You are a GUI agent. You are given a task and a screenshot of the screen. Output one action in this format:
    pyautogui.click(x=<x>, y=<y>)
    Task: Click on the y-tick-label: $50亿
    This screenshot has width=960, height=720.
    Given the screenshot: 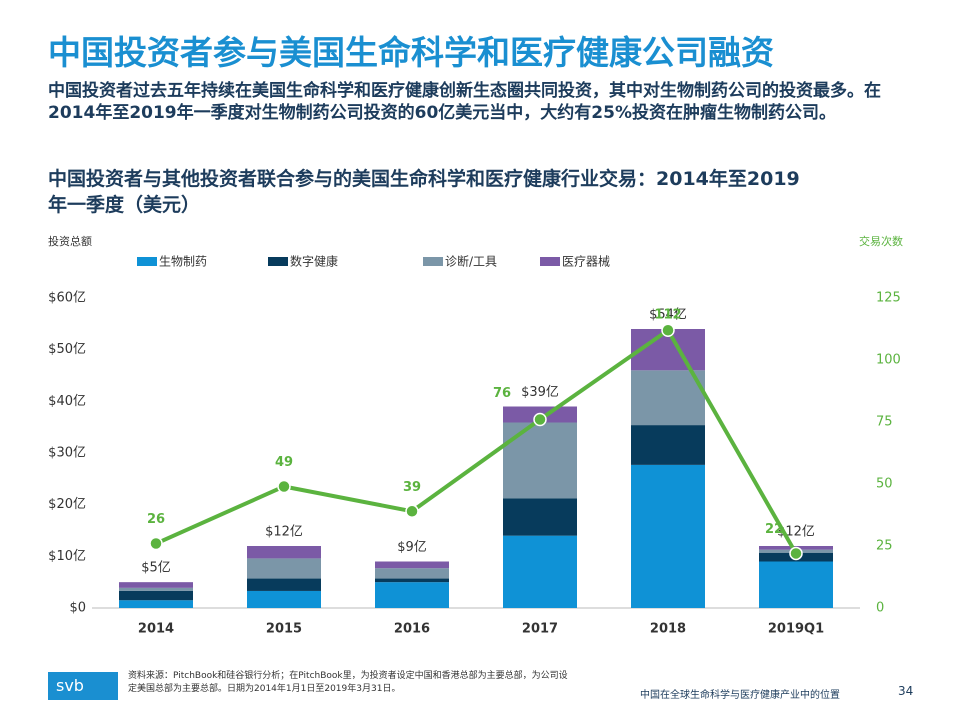 What is the action you would take?
    pyautogui.click(x=67, y=349)
    